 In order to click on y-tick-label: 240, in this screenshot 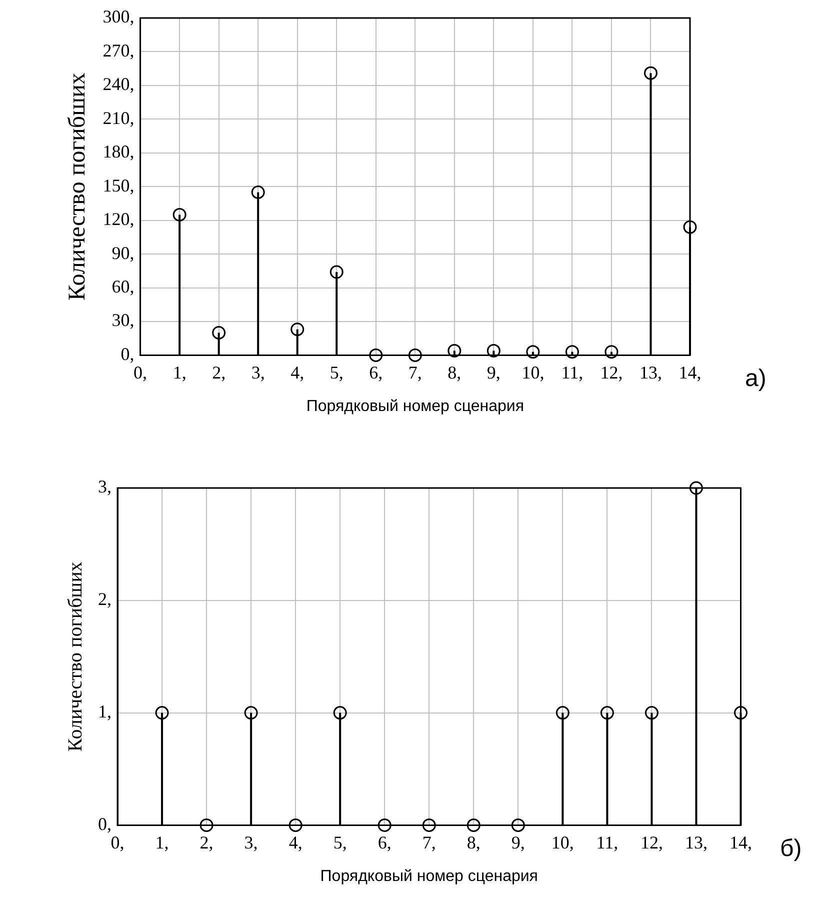, I will do `click(118, 84)`.